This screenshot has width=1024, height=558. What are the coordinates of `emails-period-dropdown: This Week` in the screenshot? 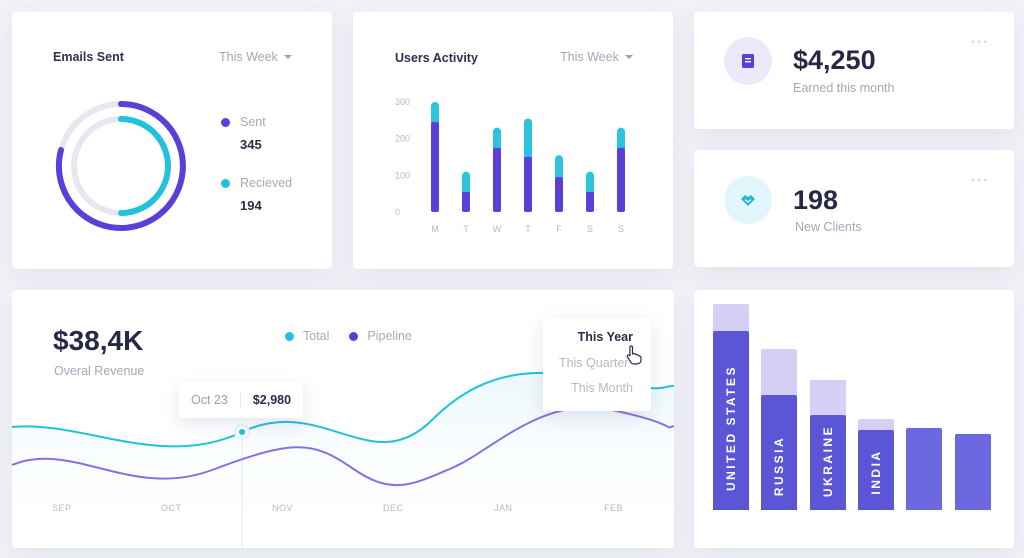 It's located at (255, 57).